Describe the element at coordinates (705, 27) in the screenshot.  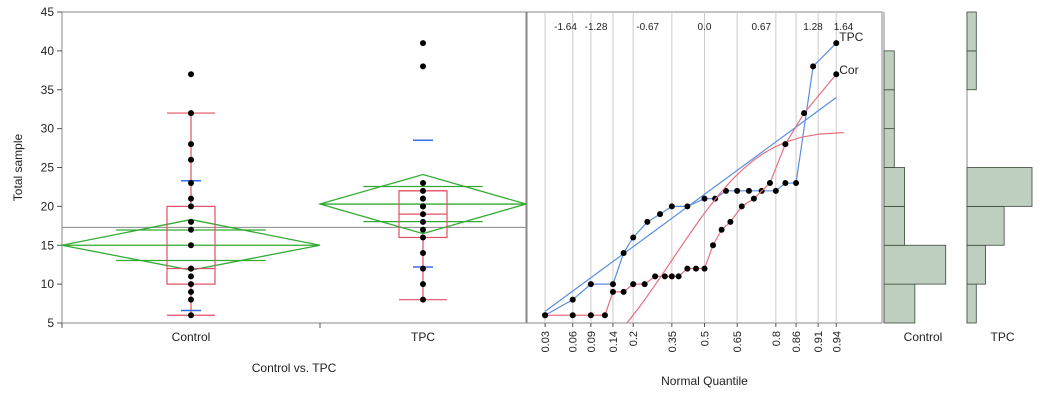
I see `nq-top-tick-label: 0.0` at that location.